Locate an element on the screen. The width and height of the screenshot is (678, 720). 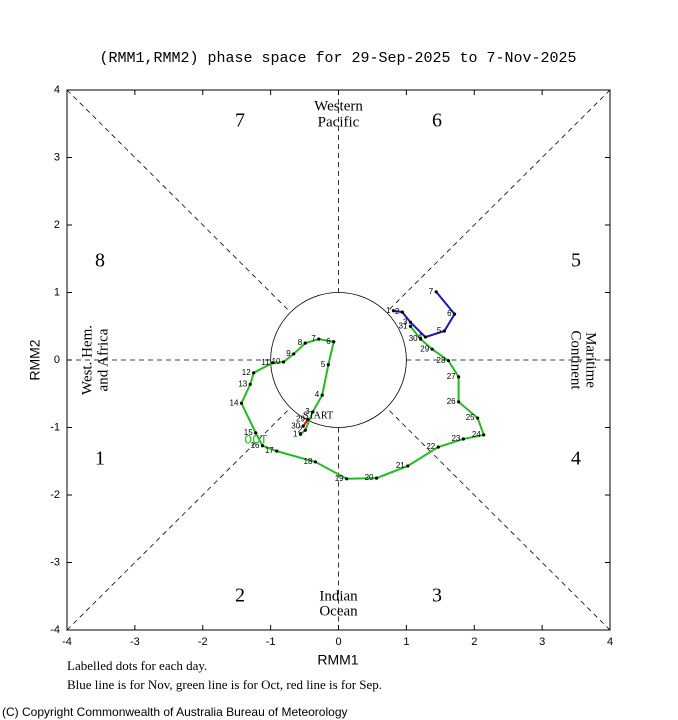
day-label: 28 is located at coordinates (441, 360).